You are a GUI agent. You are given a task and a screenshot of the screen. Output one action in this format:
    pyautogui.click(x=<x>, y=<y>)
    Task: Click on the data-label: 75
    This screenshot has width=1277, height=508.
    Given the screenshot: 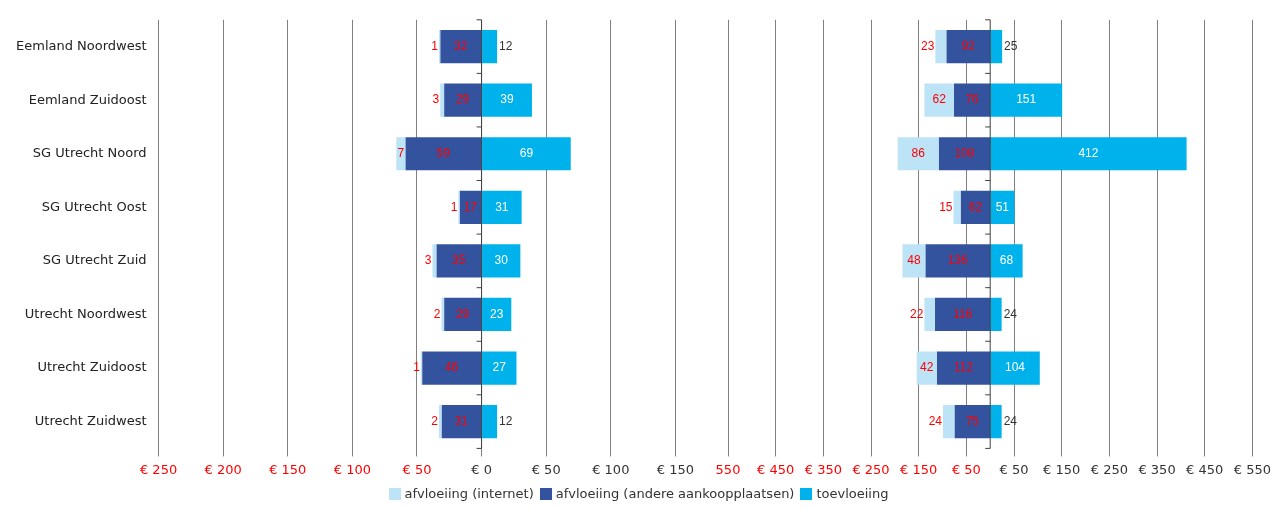 What is the action you would take?
    pyautogui.click(x=972, y=420)
    